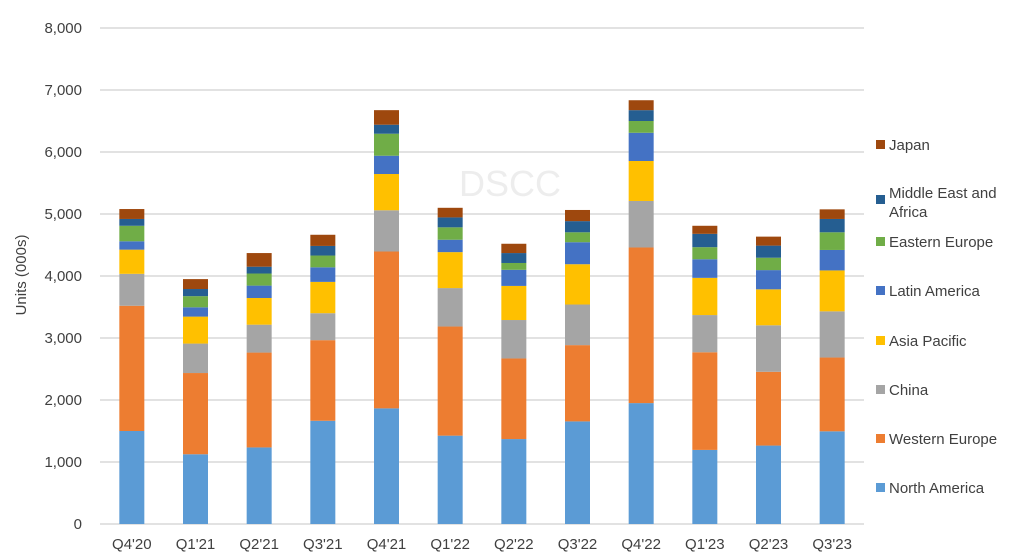 The height and width of the screenshot is (560, 1024). What do you see at coordinates (930, 488) in the screenshot?
I see `legend-item: North America` at bounding box center [930, 488].